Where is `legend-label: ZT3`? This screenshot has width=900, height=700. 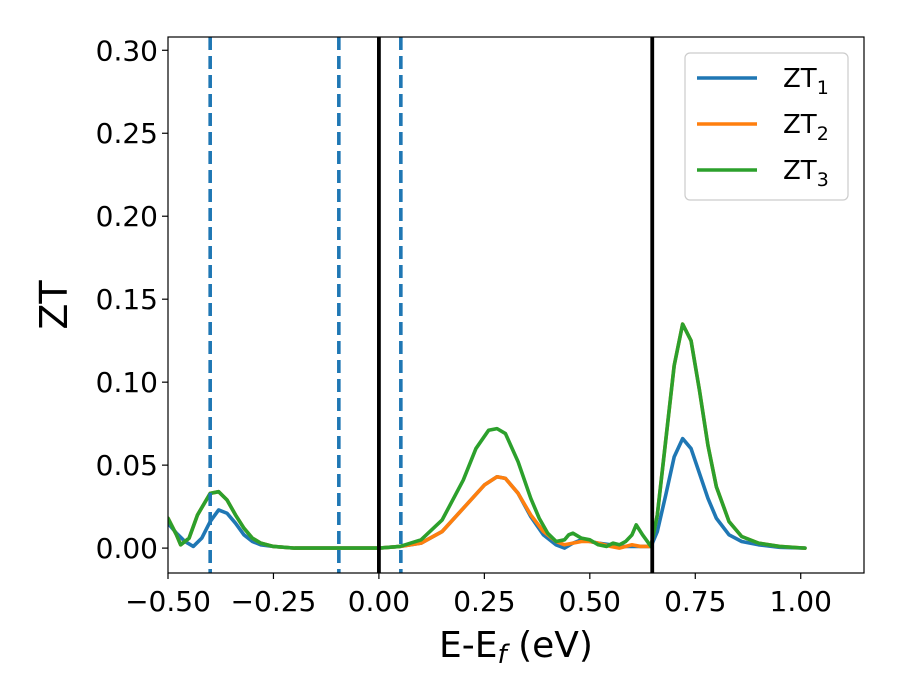
legend-label: ZT3 is located at coordinates (806, 173).